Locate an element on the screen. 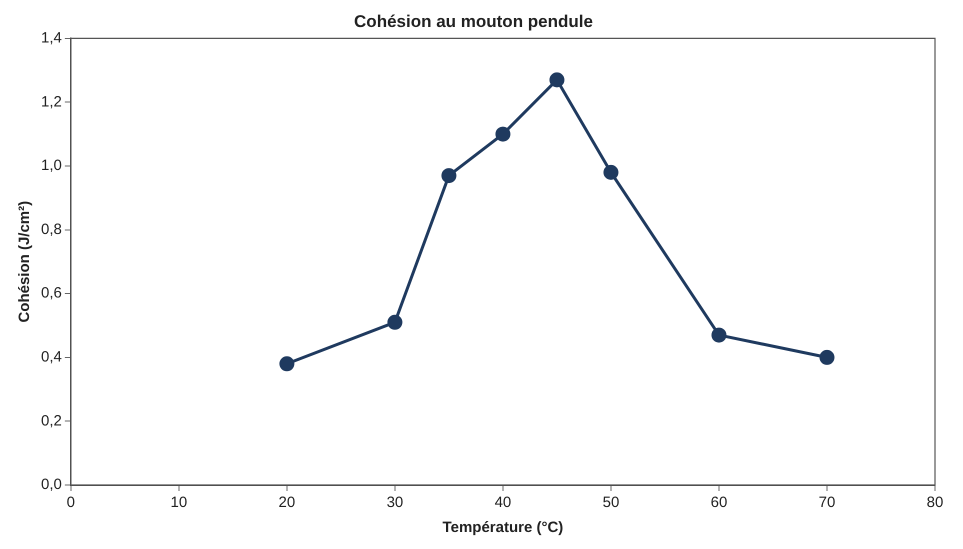 The width and height of the screenshot is (963, 549). x-tick-label: 70 is located at coordinates (827, 503).